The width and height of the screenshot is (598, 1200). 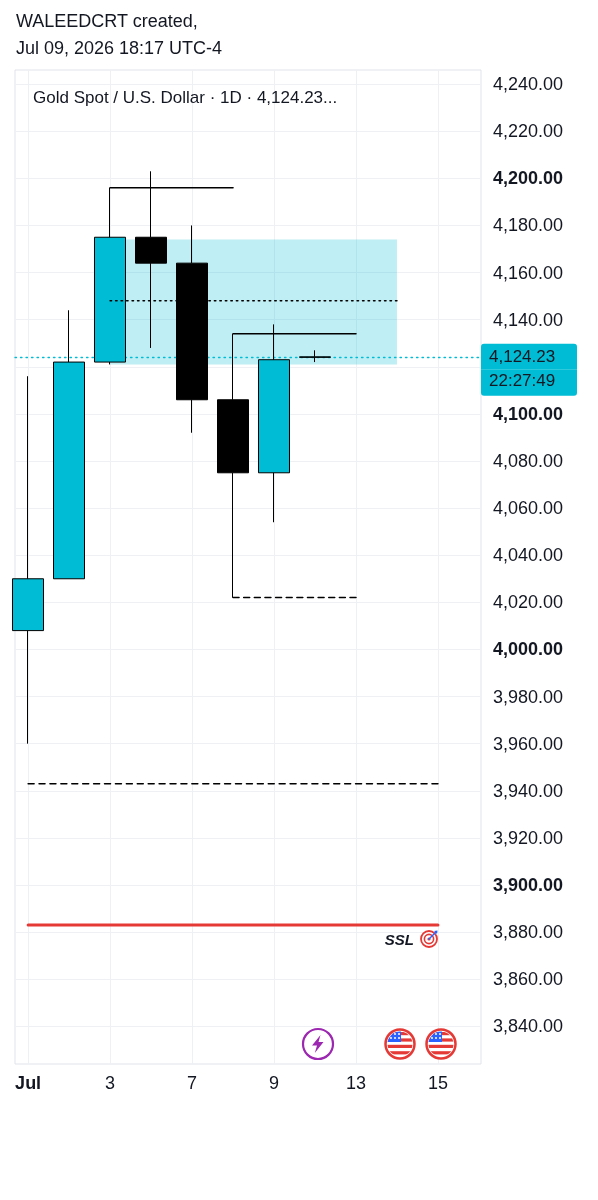 What do you see at coordinates (28, 1083) in the screenshot?
I see `x-tick-label: Jul` at bounding box center [28, 1083].